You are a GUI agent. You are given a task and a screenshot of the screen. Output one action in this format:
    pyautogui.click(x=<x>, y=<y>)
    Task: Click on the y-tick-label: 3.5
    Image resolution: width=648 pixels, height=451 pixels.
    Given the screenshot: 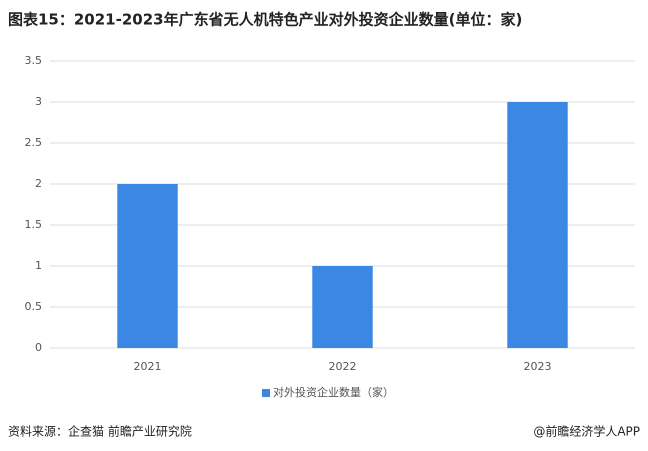 What is the action you would take?
    pyautogui.click(x=34, y=60)
    